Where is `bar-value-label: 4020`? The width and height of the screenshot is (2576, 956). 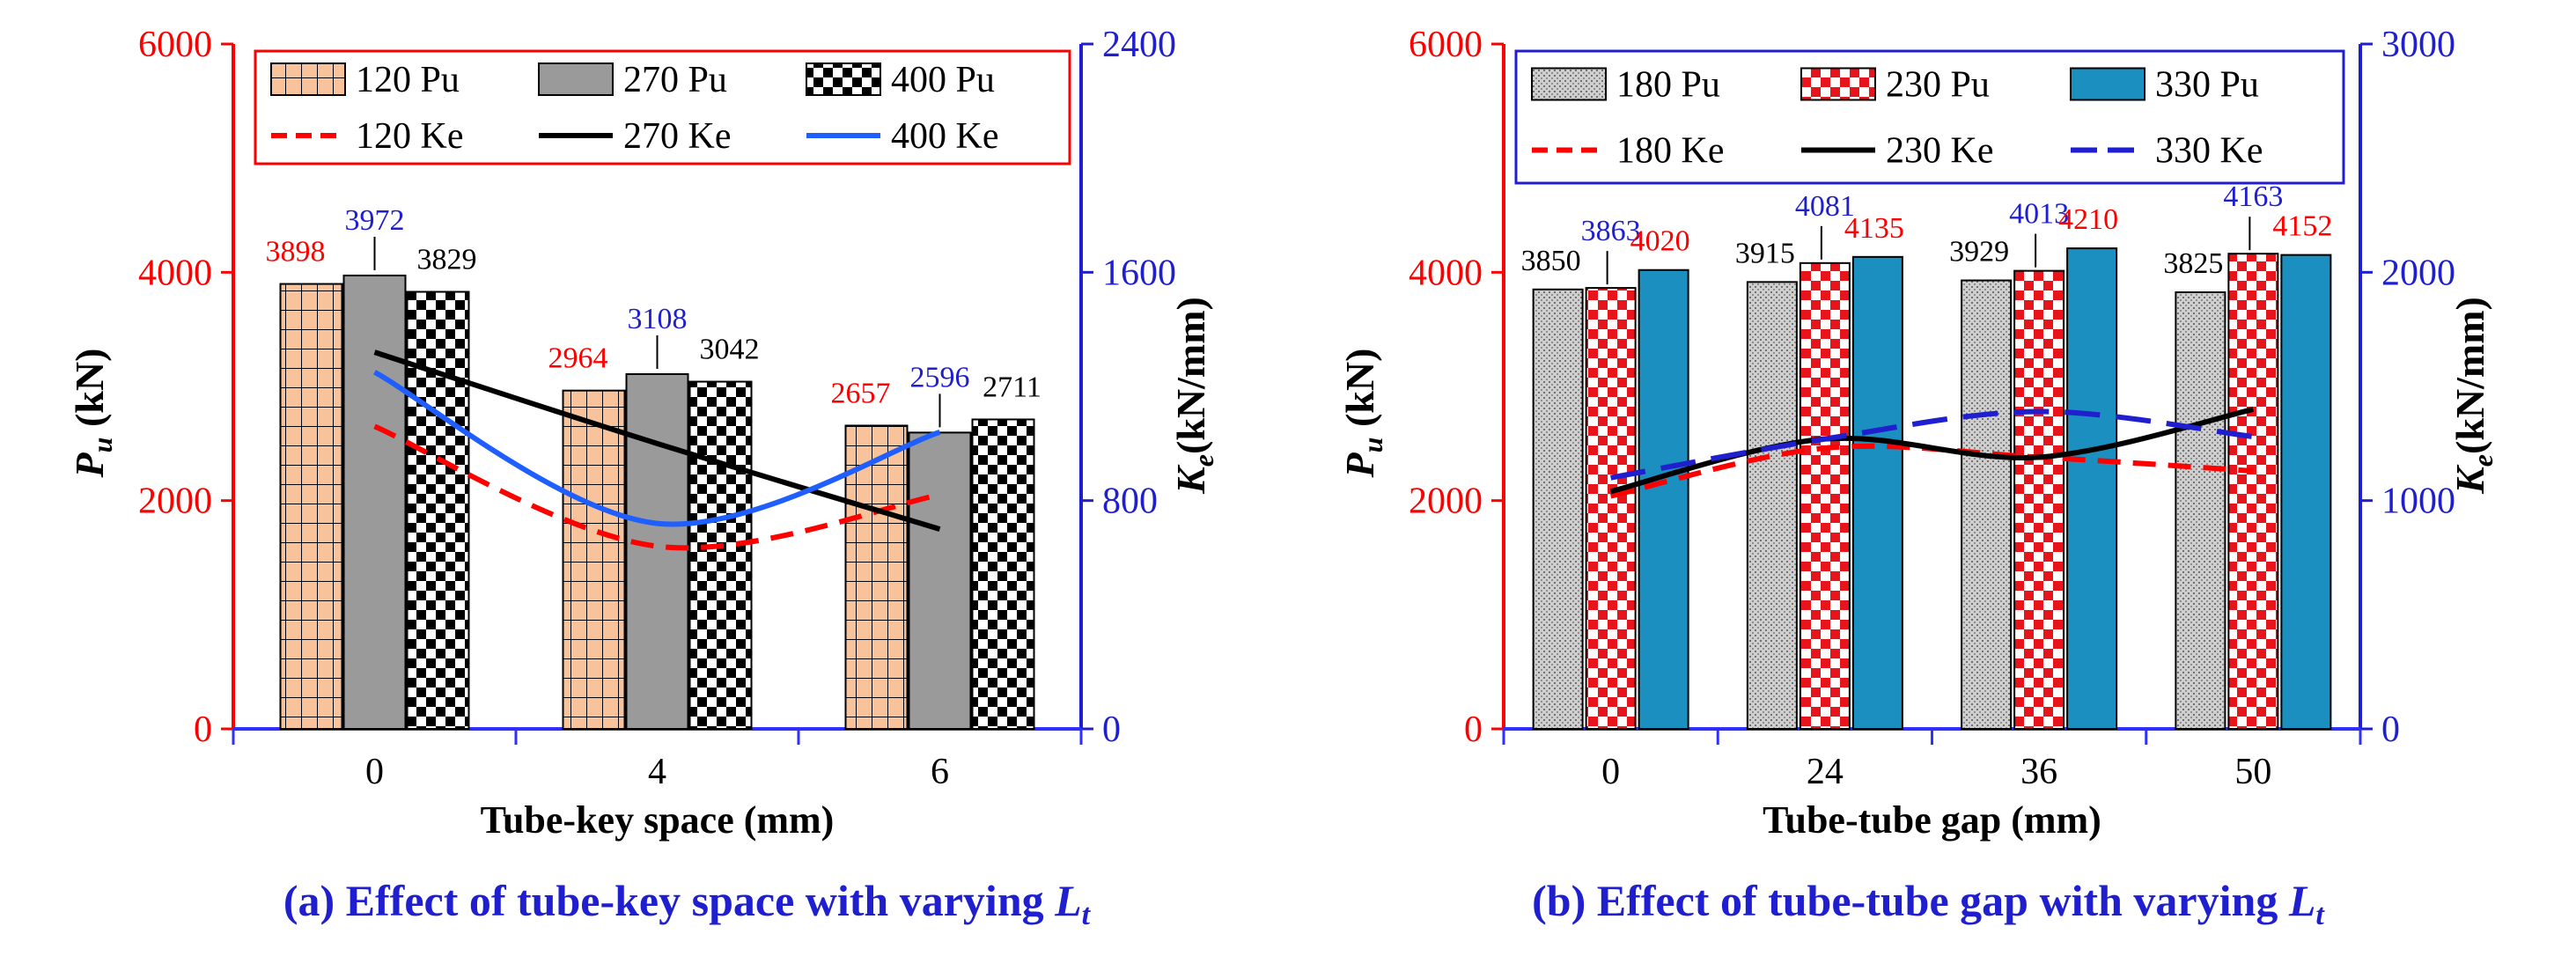 bar-value-label: 4020 is located at coordinates (1660, 242).